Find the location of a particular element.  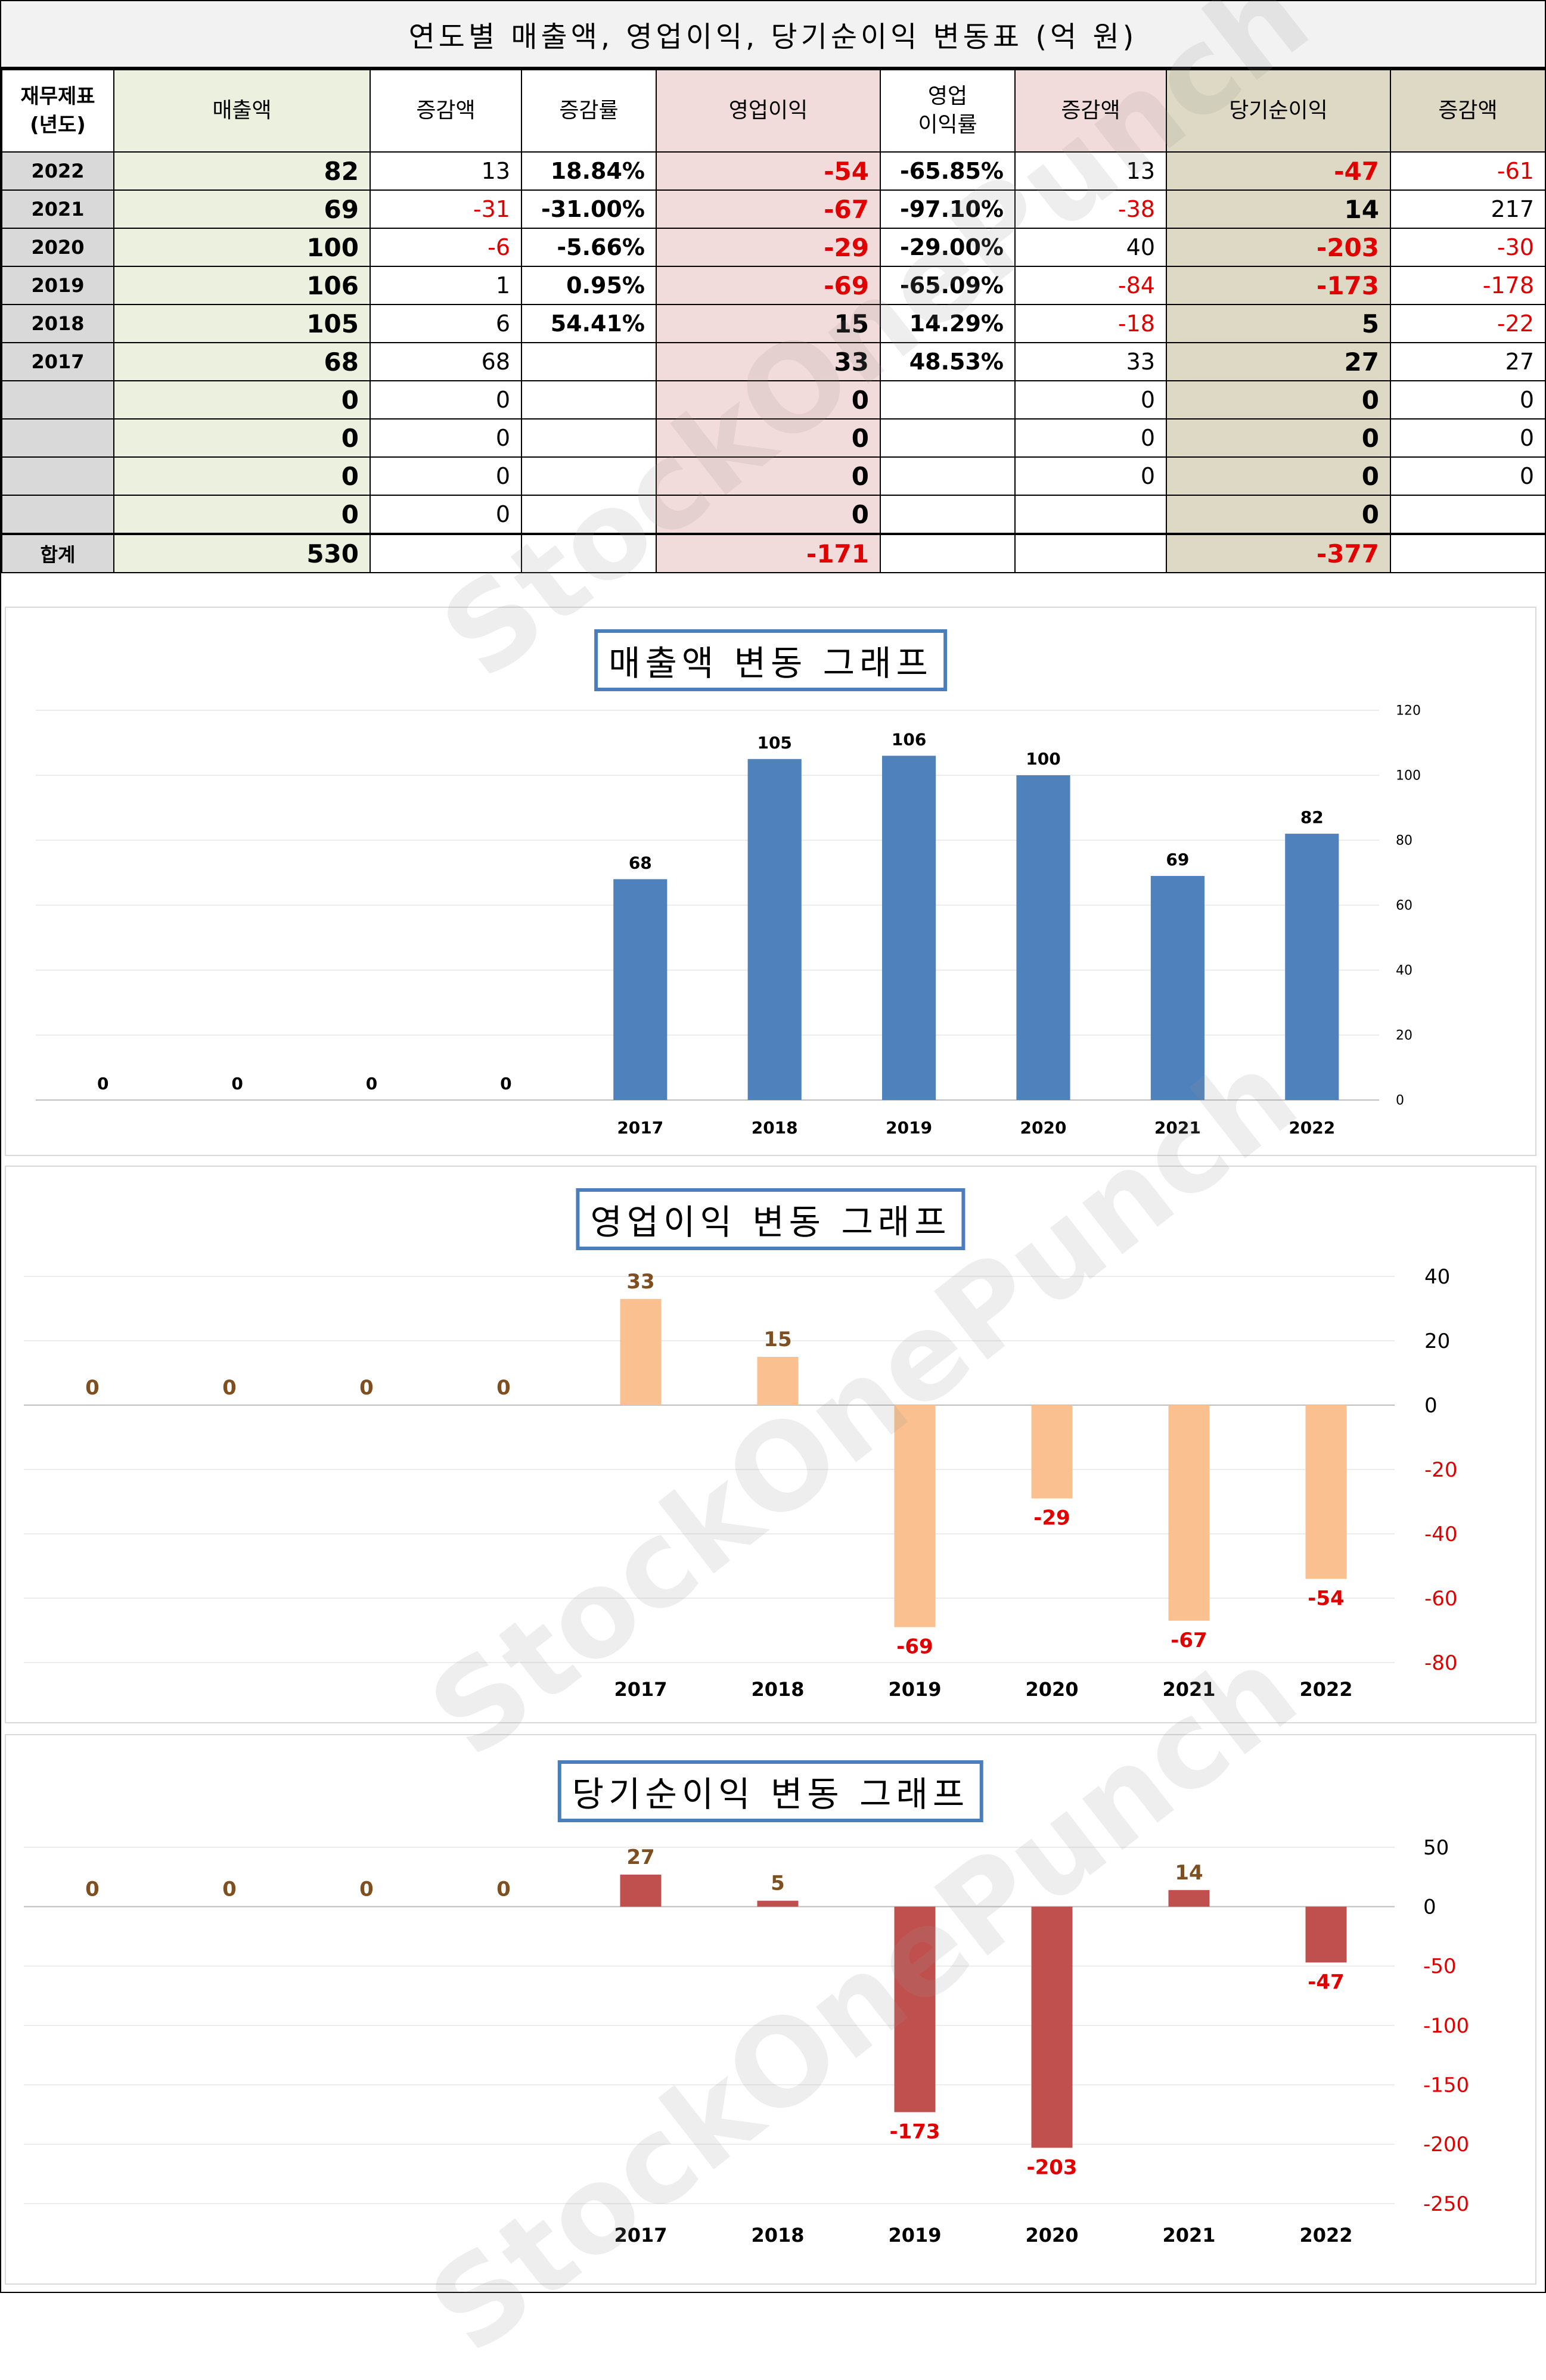

table-cell: -61 is located at coordinates (1468, 171).